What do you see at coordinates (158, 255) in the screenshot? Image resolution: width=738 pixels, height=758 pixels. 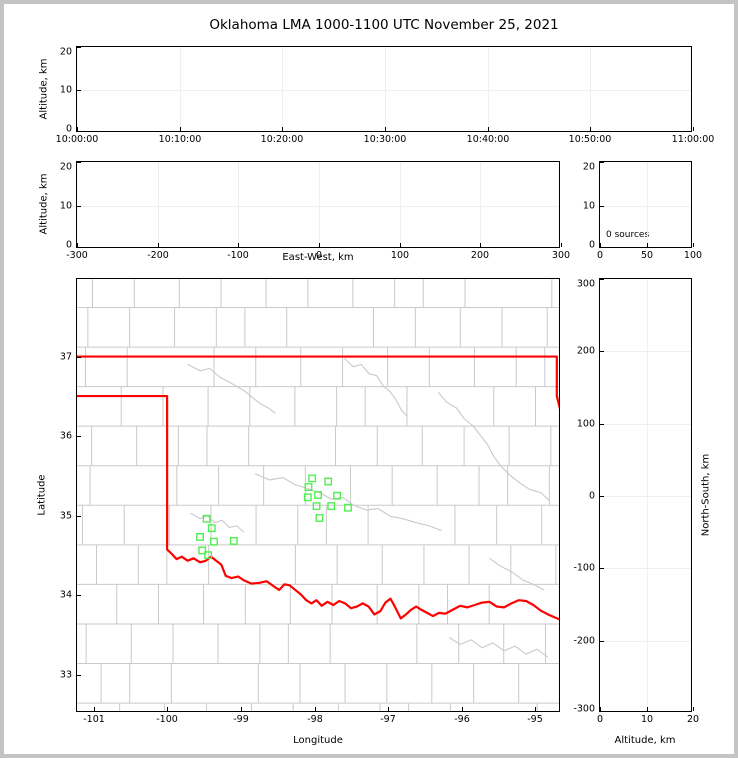 I see `x-tick-label: -200` at bounding box center [158, 255].